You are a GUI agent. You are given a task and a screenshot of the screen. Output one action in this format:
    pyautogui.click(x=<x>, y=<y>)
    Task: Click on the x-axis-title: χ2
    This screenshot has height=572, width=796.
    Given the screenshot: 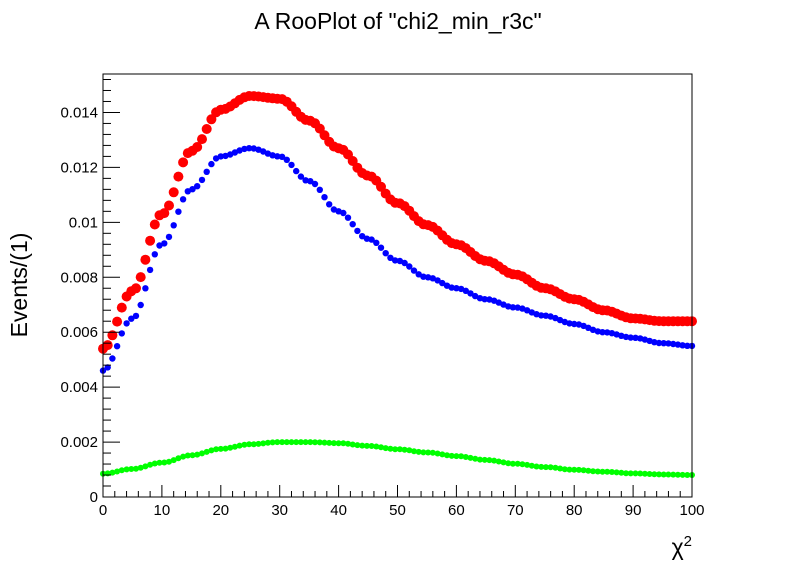 What is the action you would take?
    pyautogui.click(x=682, y=546)
    